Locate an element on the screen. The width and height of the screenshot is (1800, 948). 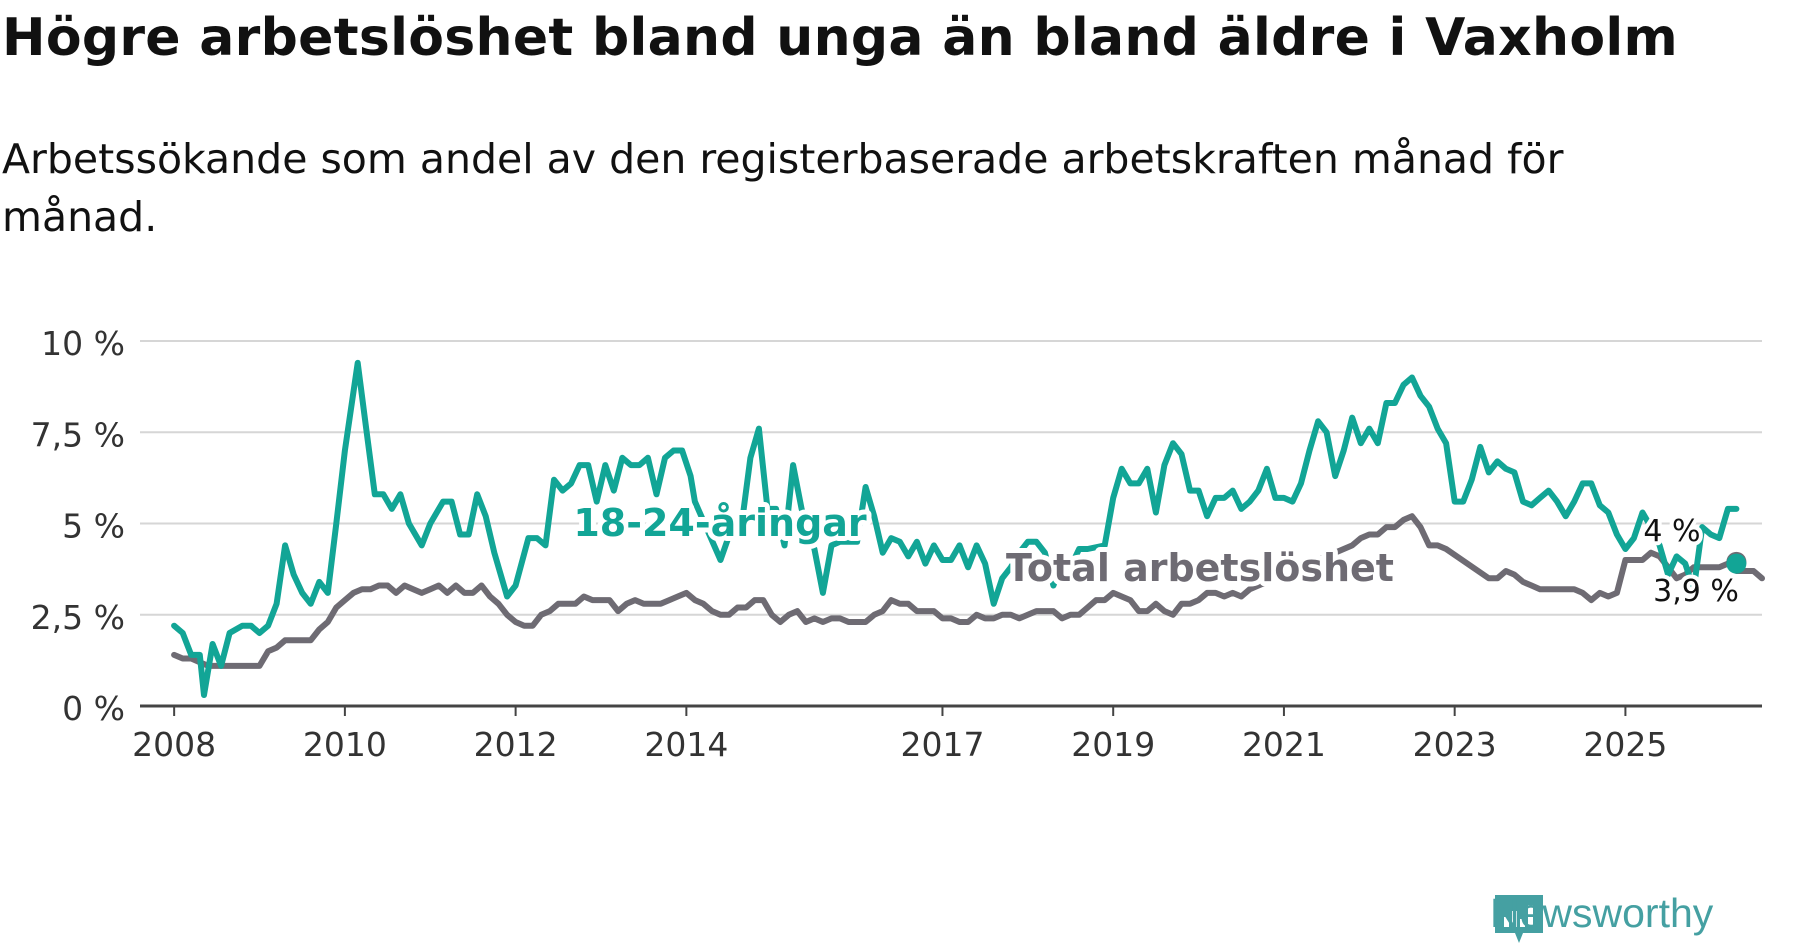
x-tick-label: 2025 is located at coordinates (1625, 744).